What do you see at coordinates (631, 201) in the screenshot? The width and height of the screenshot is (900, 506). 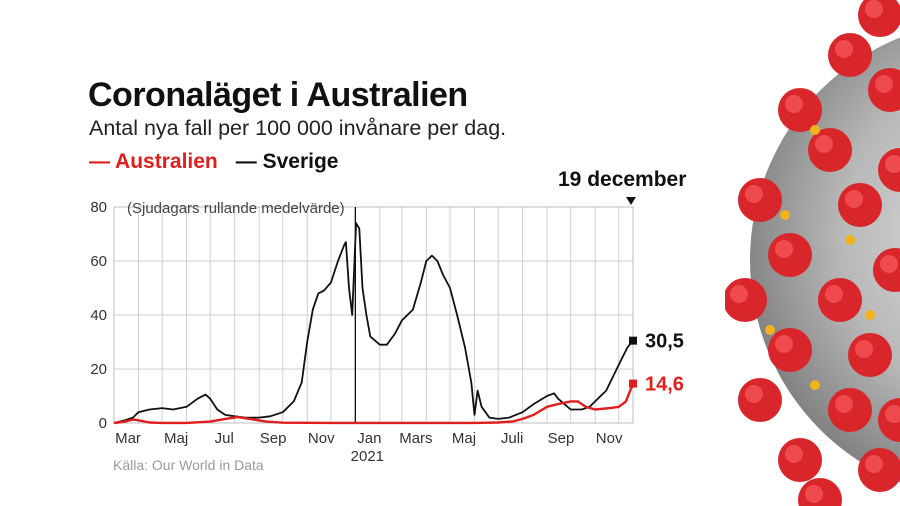 I see `date-marker-arrow` at bounding box center [631, 201].